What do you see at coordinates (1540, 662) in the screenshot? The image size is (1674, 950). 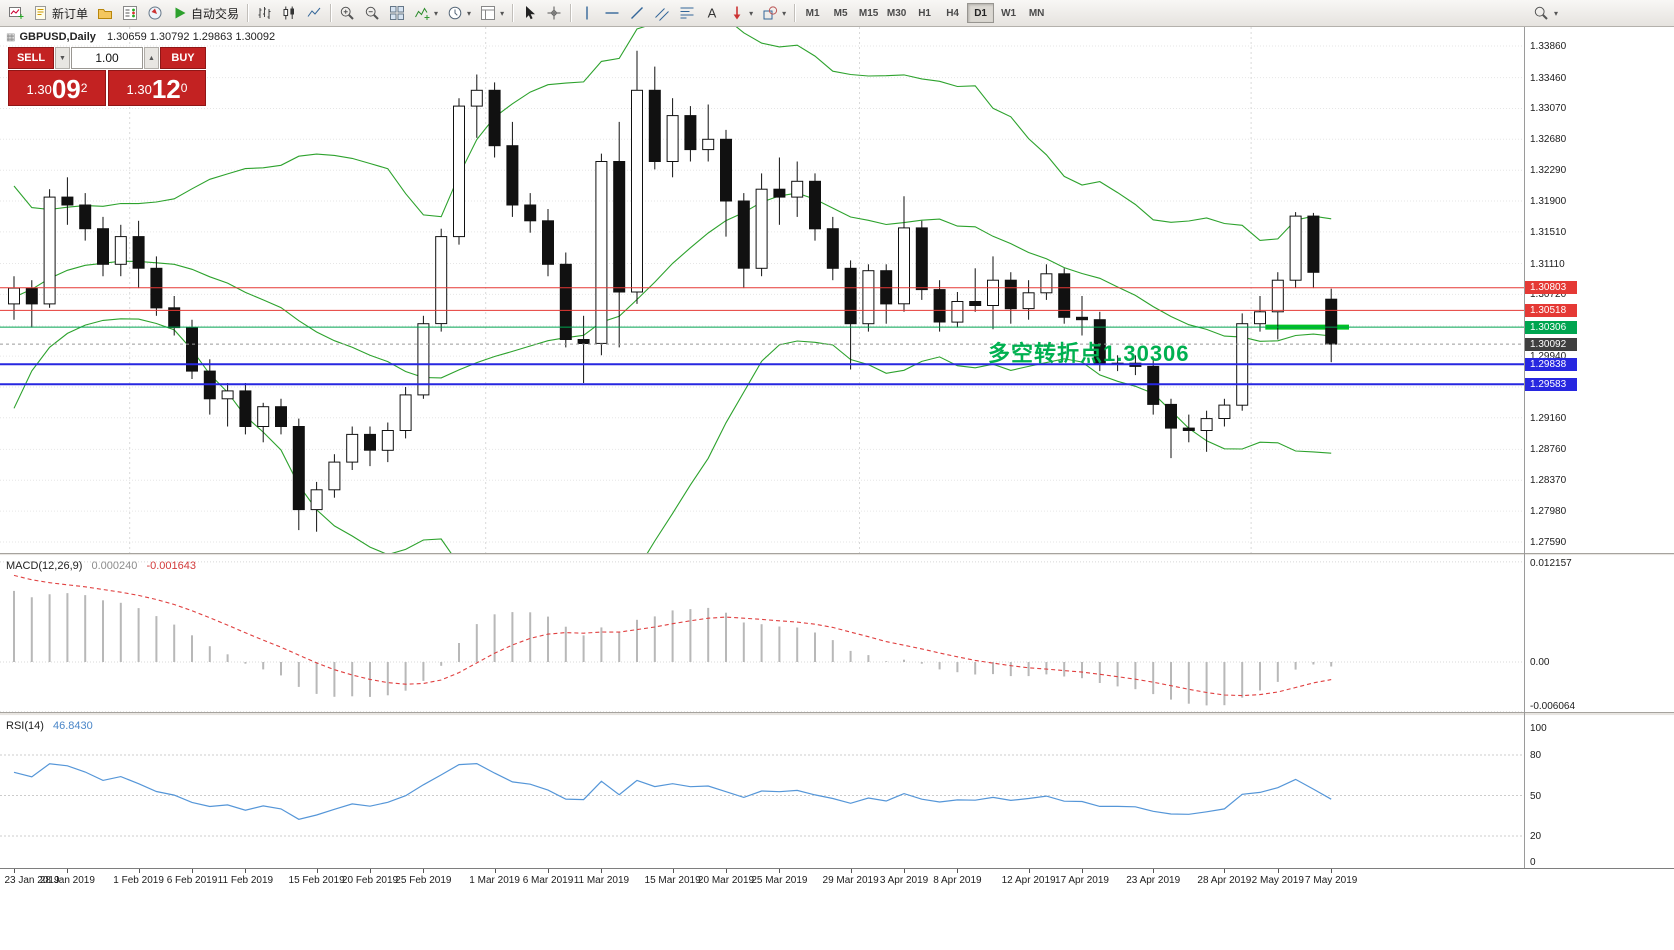 I see `macd-scale-label: 0.00` at bounding box center [1540, 662].